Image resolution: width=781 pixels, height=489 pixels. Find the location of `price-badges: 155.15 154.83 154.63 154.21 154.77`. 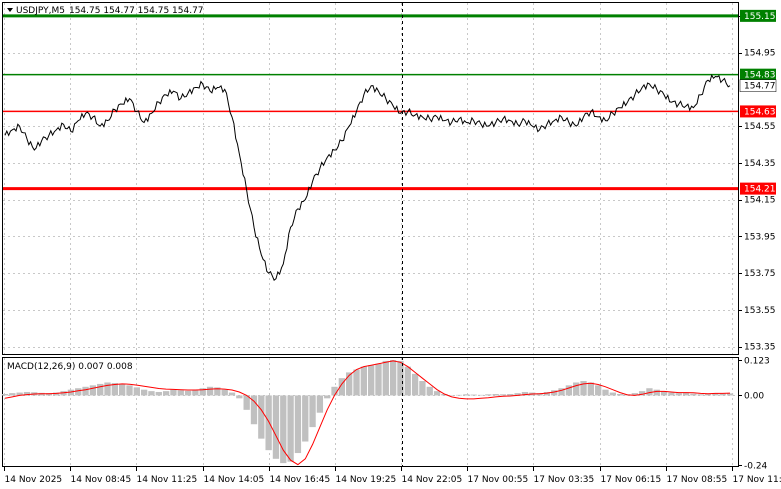

price-badges: 155.15 154.83 154.63 154.21 154.77 is located at coordinates (758, 102).